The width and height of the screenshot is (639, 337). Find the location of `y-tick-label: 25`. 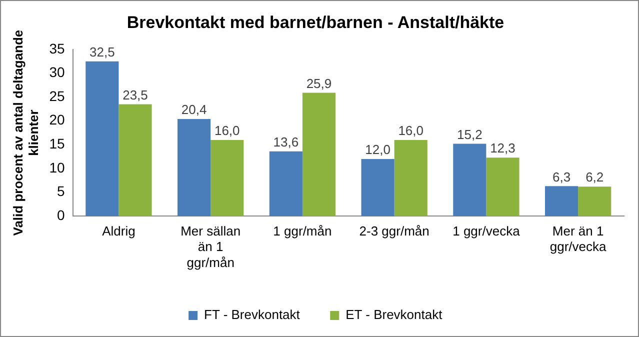

y-tick-label: 25 is located at coordinates (57, 96).